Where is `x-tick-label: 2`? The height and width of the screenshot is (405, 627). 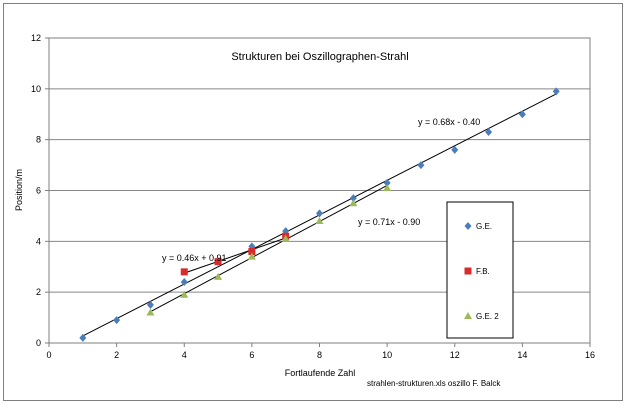
x-tick-label: 2 is located at coordinates (116, 355).